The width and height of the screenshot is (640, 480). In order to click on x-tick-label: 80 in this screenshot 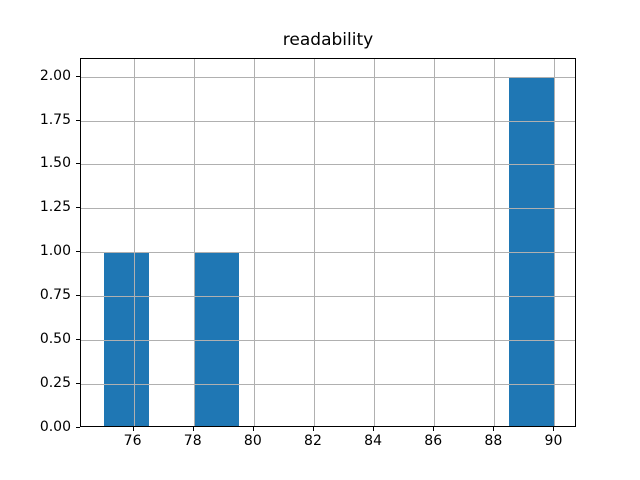, I will do `click(252, 441)`.